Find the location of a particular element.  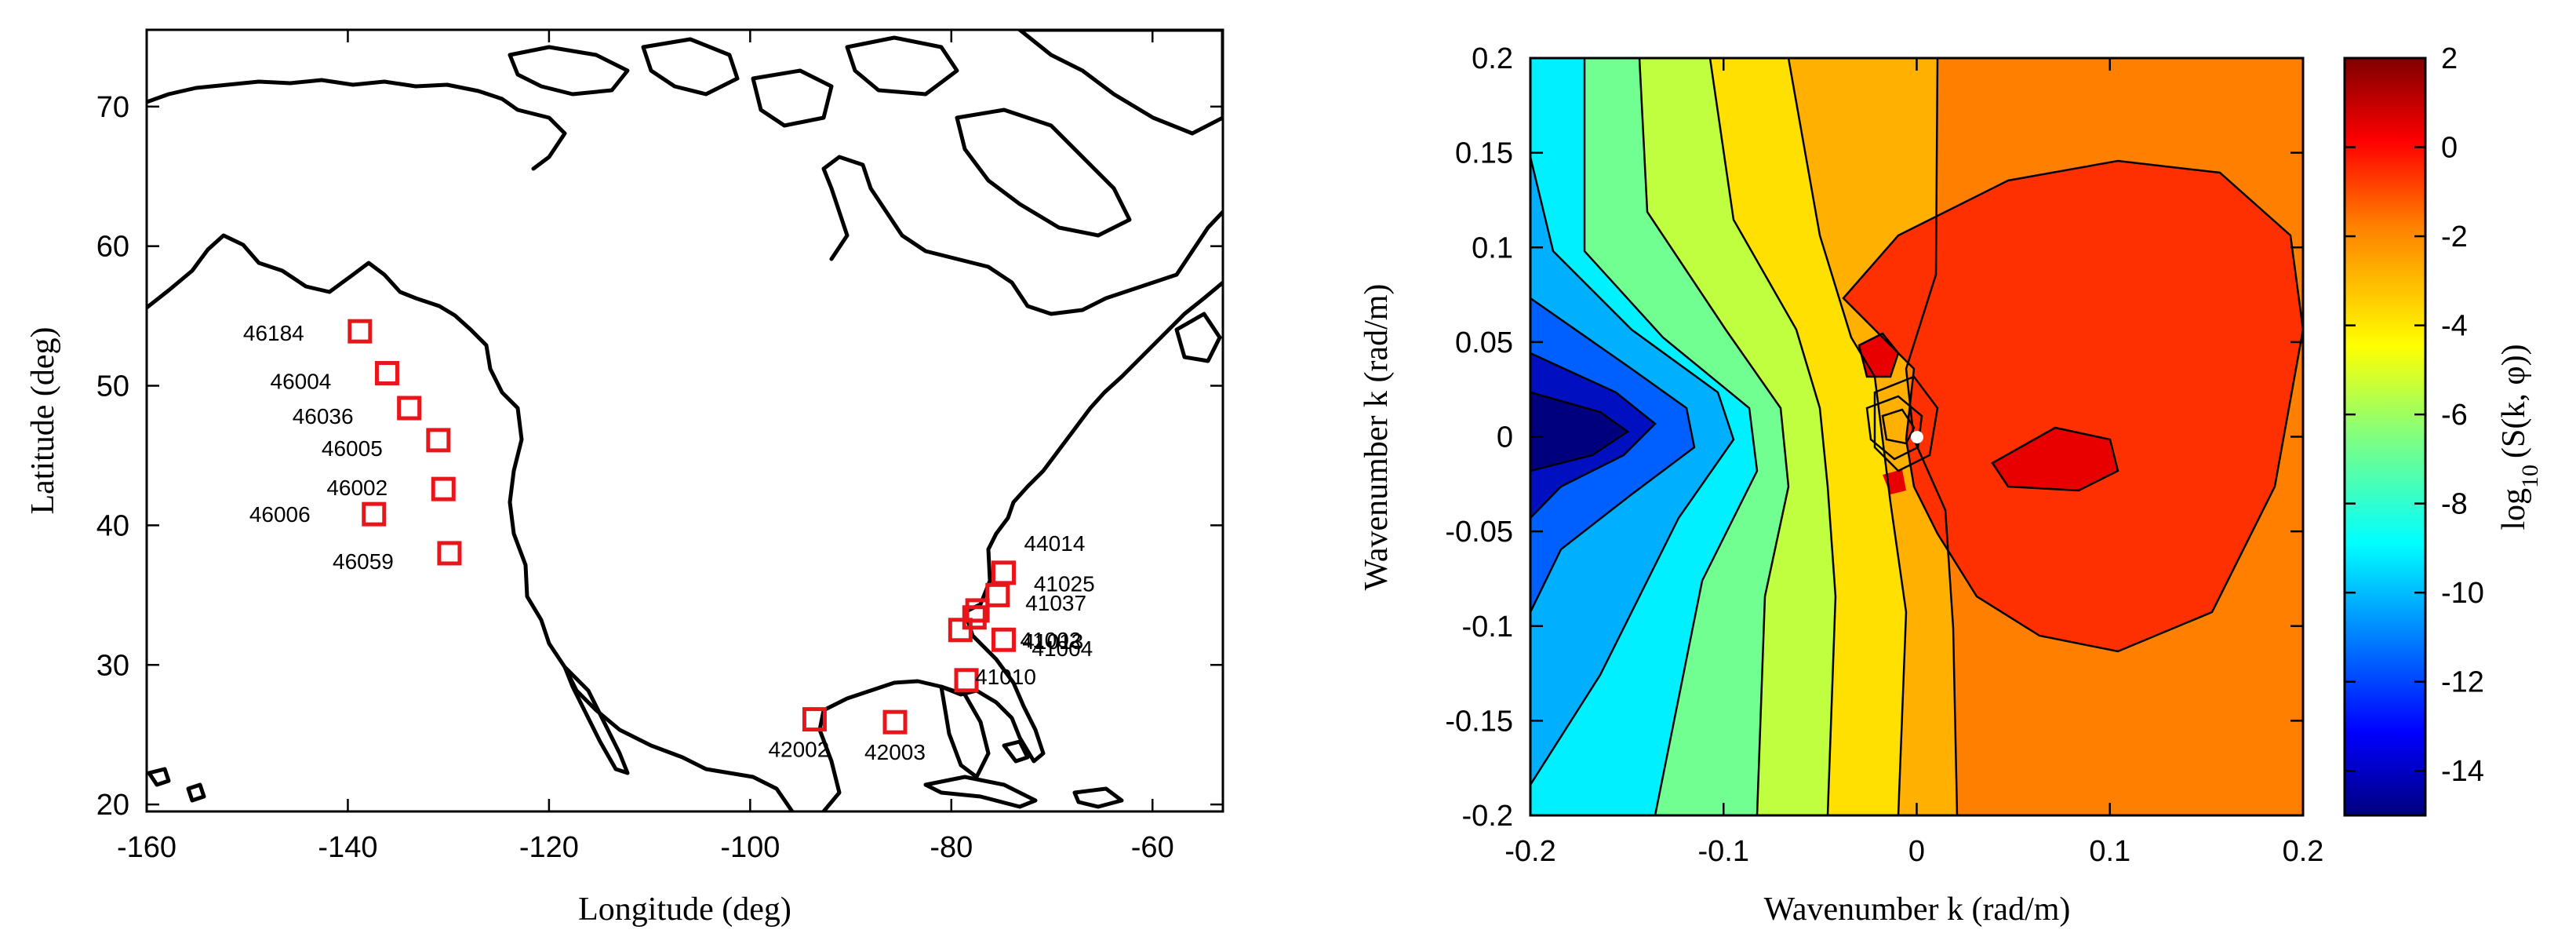

colorbar: 2 0 -2 -4 -6 -8 -10 -12 -14 log10(S(k, φ)) is located at coordinates (2443, 429).